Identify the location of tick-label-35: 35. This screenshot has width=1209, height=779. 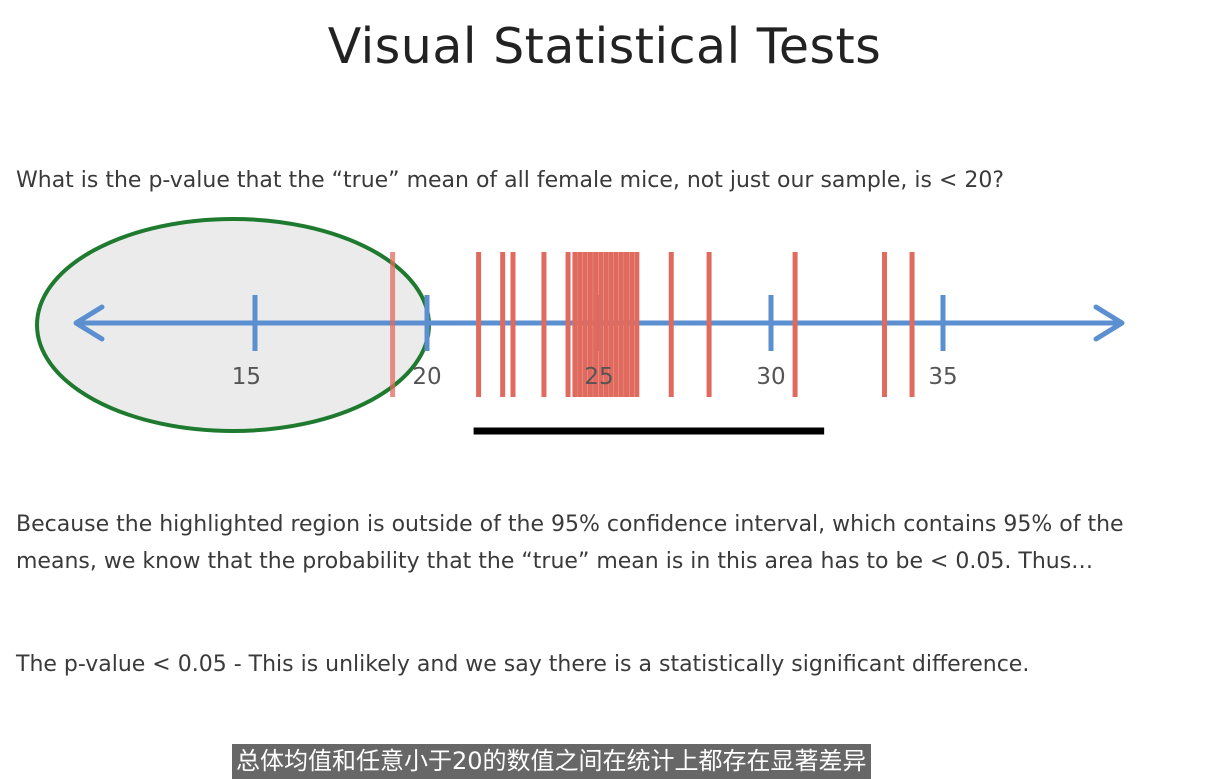
(942, 377).